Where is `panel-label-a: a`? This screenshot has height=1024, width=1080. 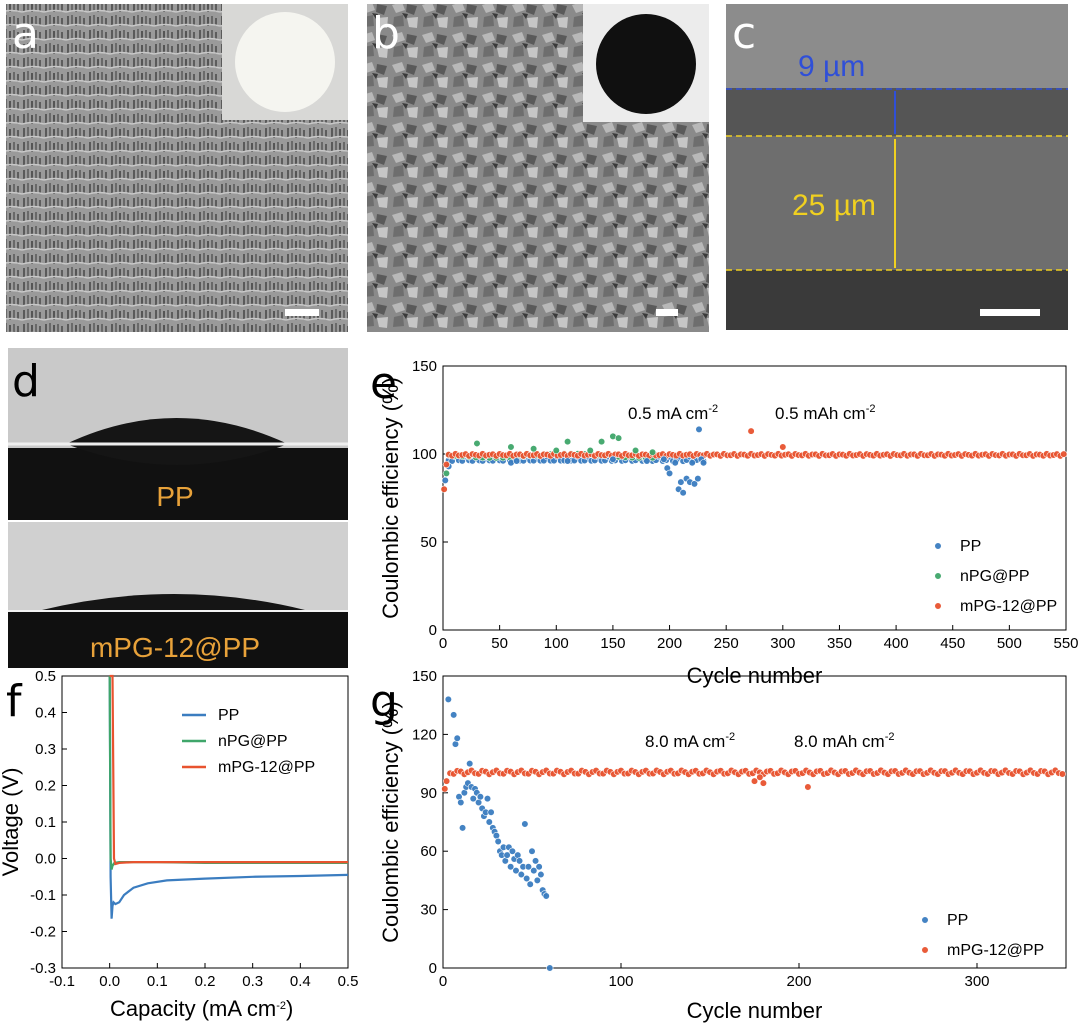
panel-label-a: a is located at coordinates (25, 33).